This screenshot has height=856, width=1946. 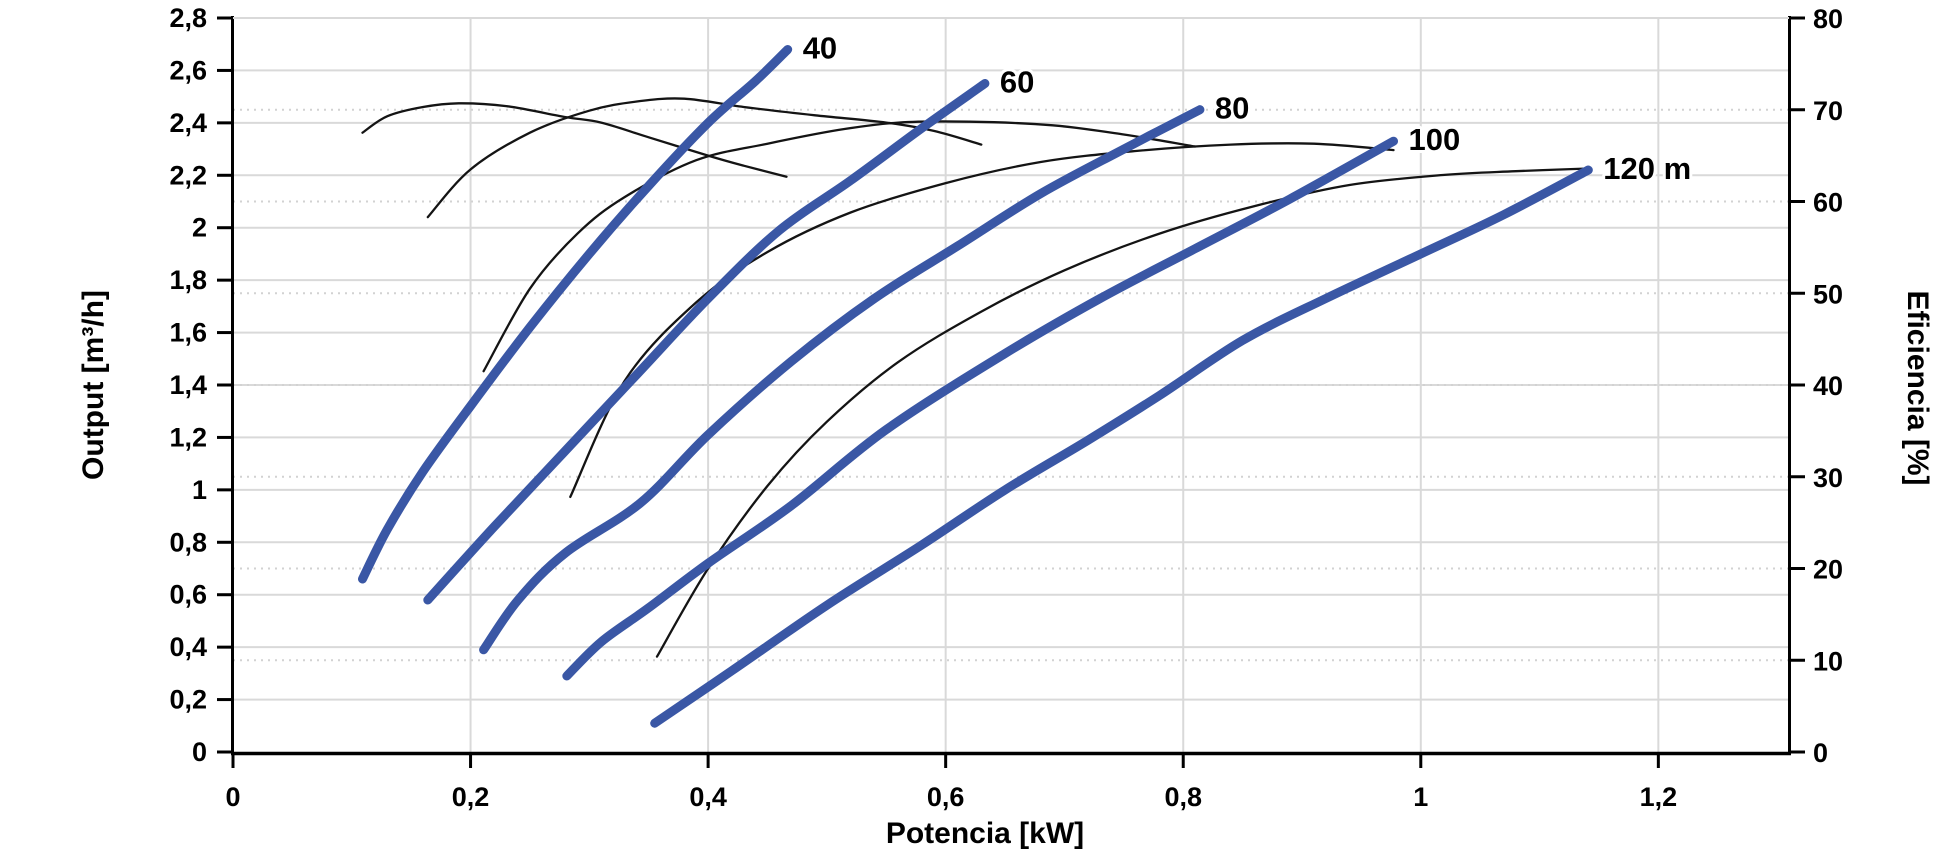 I want to click on tick-label-right: 10, so click(x=1828, y=661).